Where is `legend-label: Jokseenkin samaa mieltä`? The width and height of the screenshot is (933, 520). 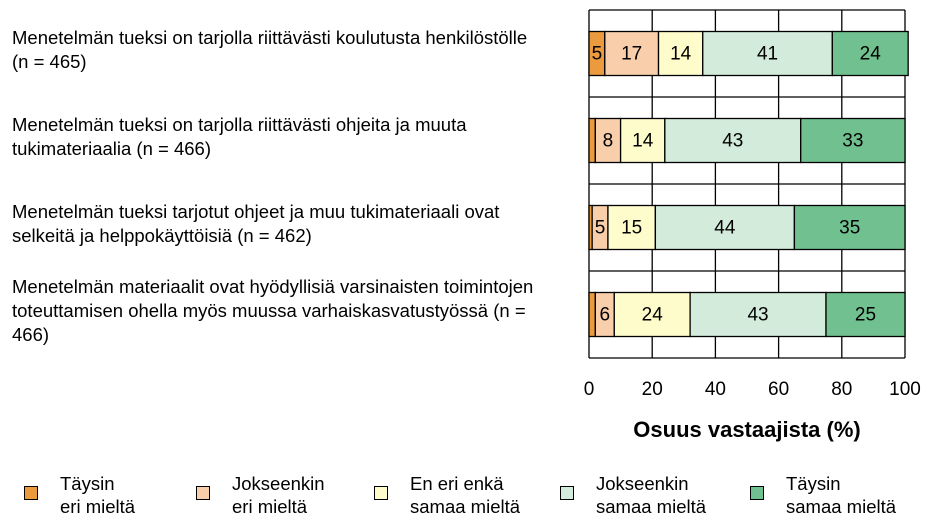
legend-label: Jokseenkin samaa mieltä is located at coordinates (651, 495).